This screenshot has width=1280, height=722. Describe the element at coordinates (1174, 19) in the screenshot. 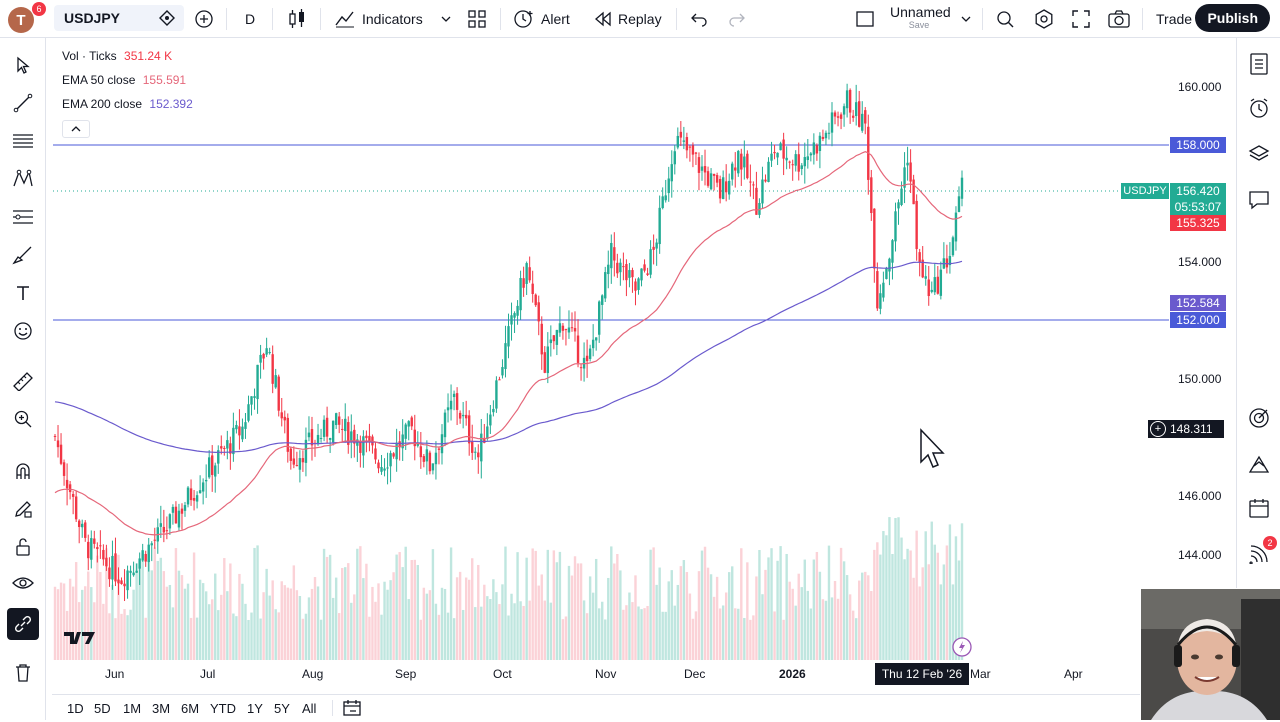

I see `trade-button: Trade` at that location.